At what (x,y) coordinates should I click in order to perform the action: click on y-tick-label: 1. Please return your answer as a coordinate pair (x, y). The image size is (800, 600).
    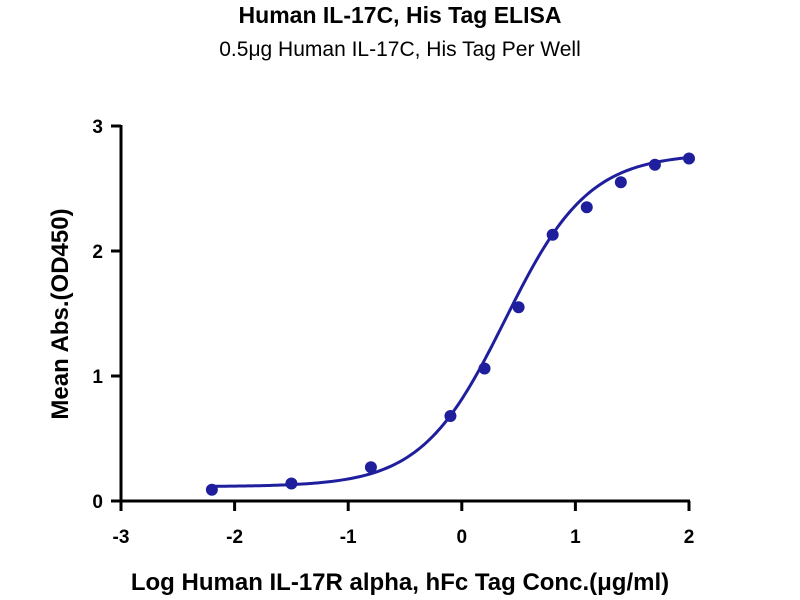
    Looking at the image, I should click on (97, 377).